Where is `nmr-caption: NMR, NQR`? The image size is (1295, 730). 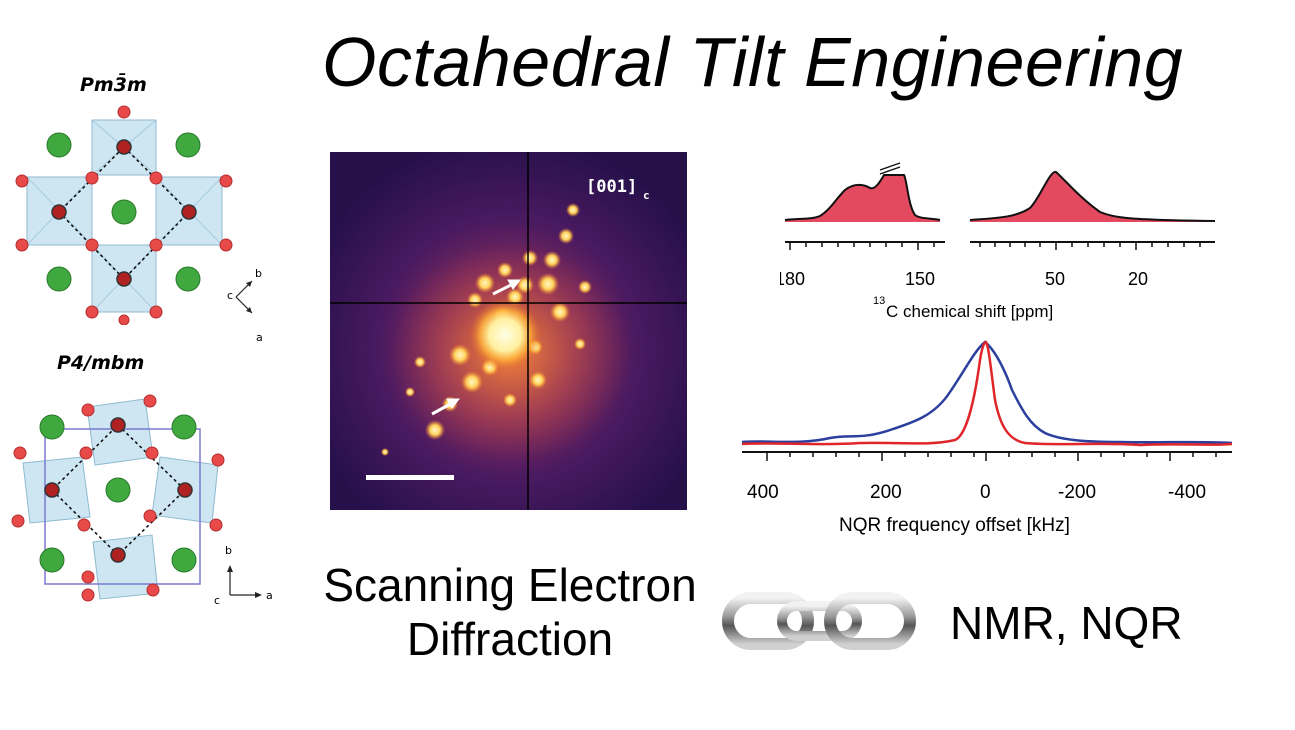 nmr-caption: NMR, NQR is located at coordinates (1066, 623).